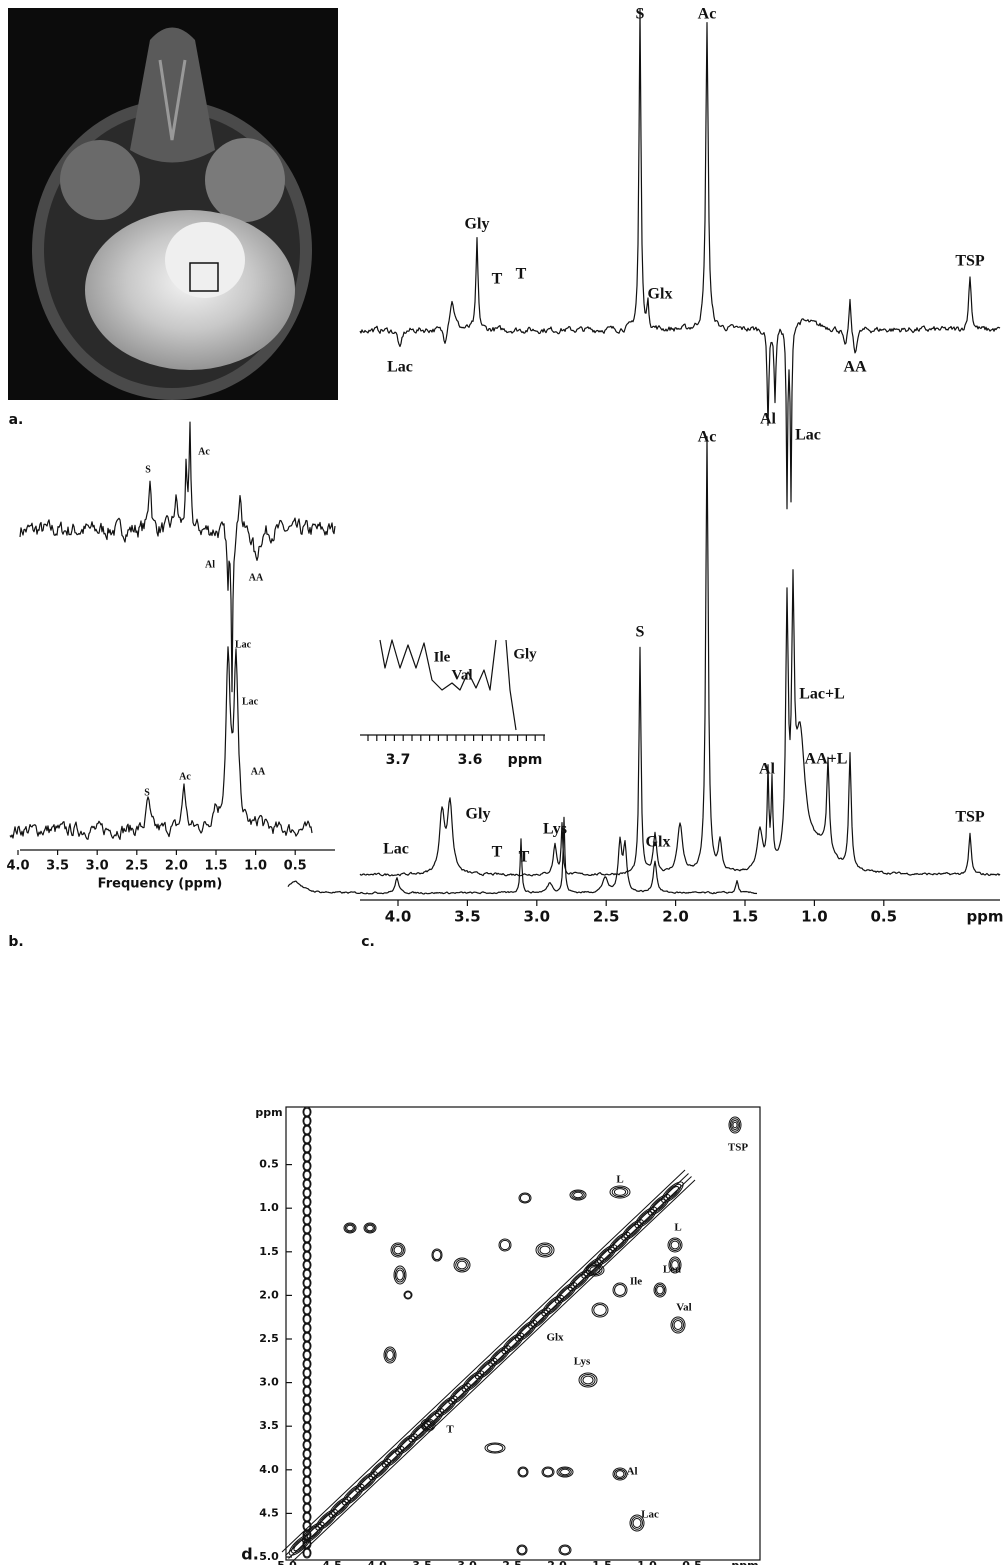 The height and width of the screenshot is (1565, 1005). Describe the element at coordinates (269, 1338) in the screenshot. I see `y-tick-label: 2.5` at that location.